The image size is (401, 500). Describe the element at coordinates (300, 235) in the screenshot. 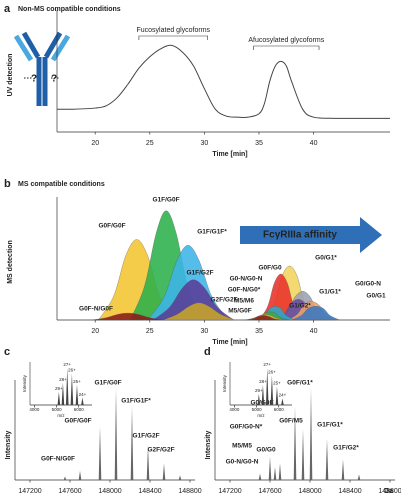

I see `arrow-label: FcγRIIIa affinity` at that location.